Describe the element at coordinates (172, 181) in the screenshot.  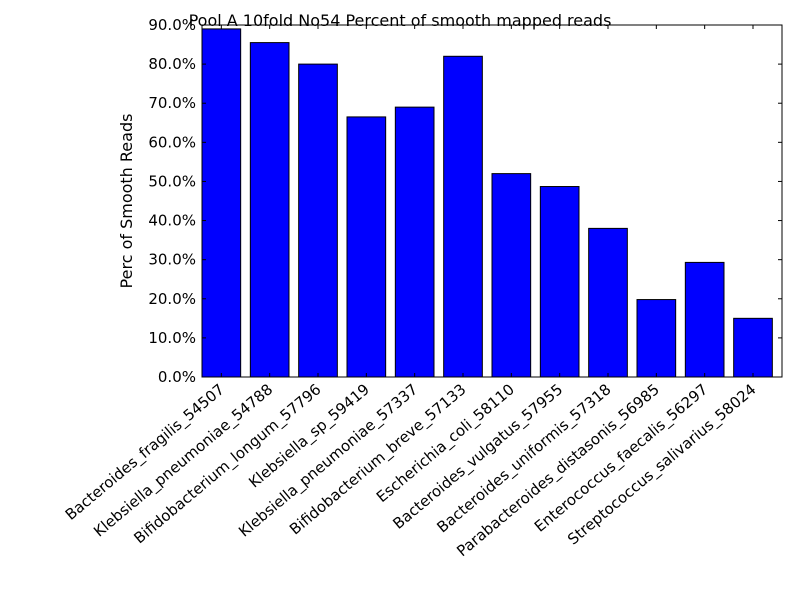
I see `y-tick-label: 50.0%` at that location.